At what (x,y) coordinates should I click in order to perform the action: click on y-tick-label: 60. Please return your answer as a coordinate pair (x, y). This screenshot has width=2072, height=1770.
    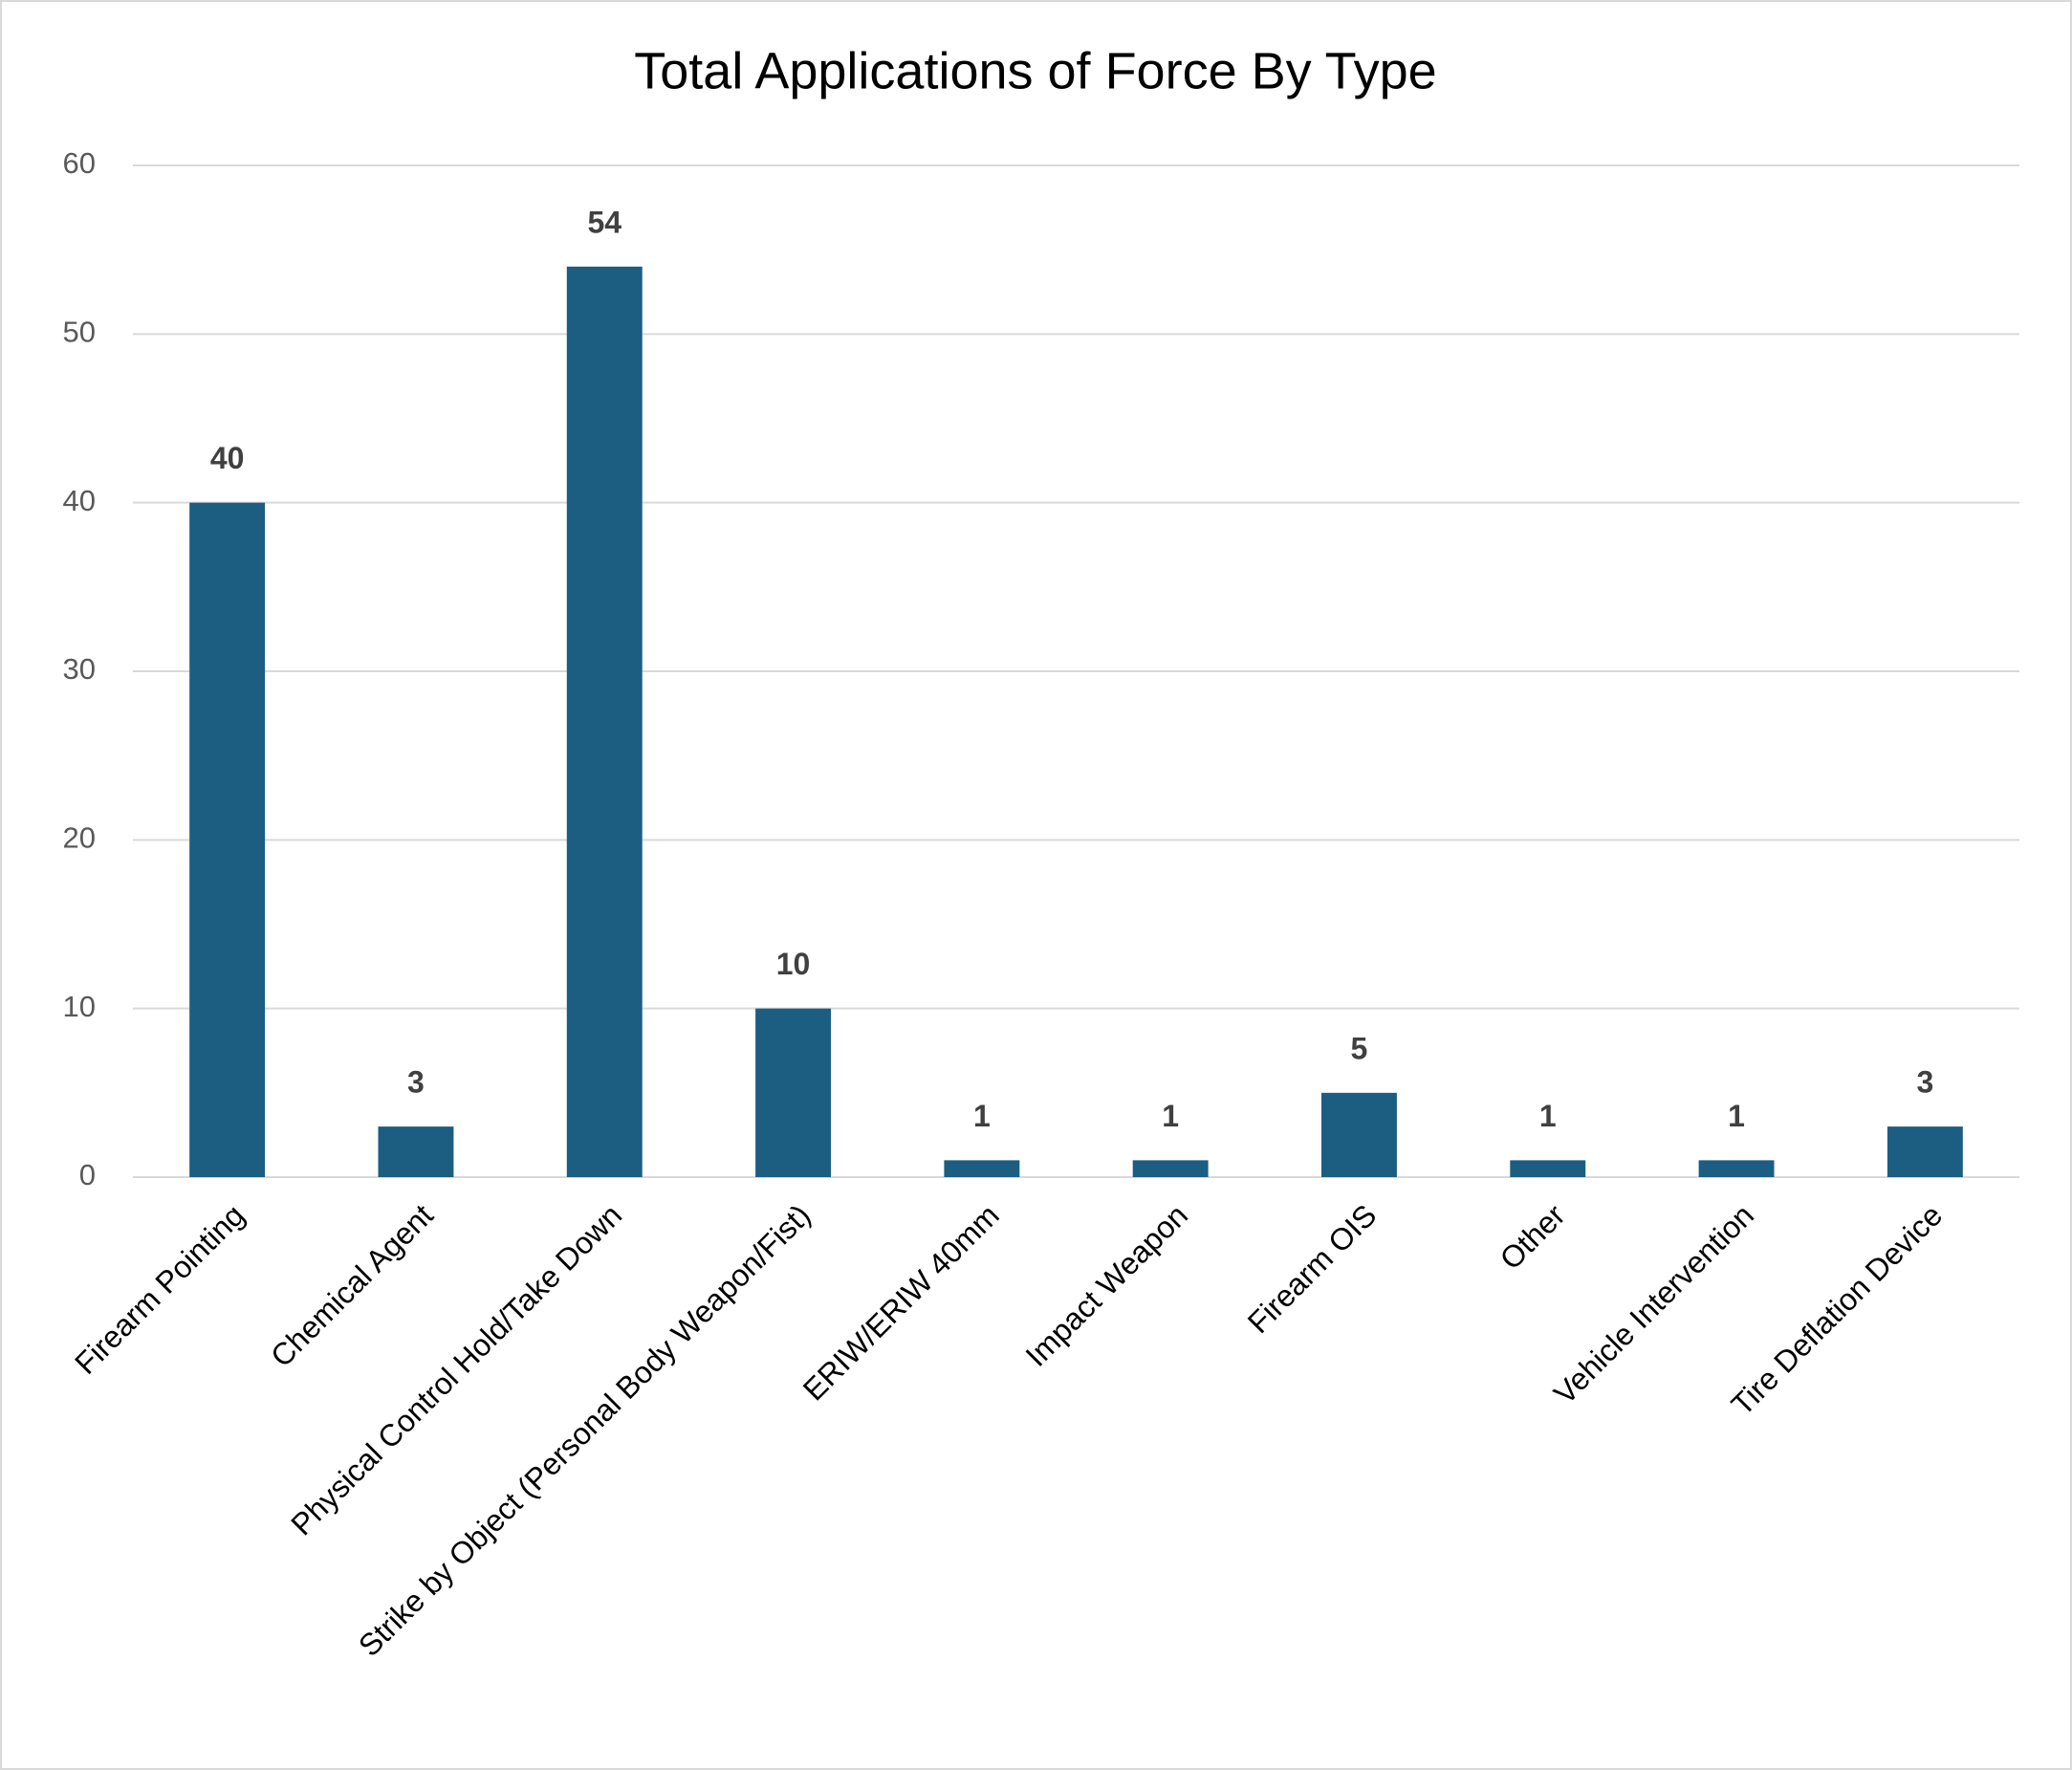
    Looking at the image, I should click on (79, 163).